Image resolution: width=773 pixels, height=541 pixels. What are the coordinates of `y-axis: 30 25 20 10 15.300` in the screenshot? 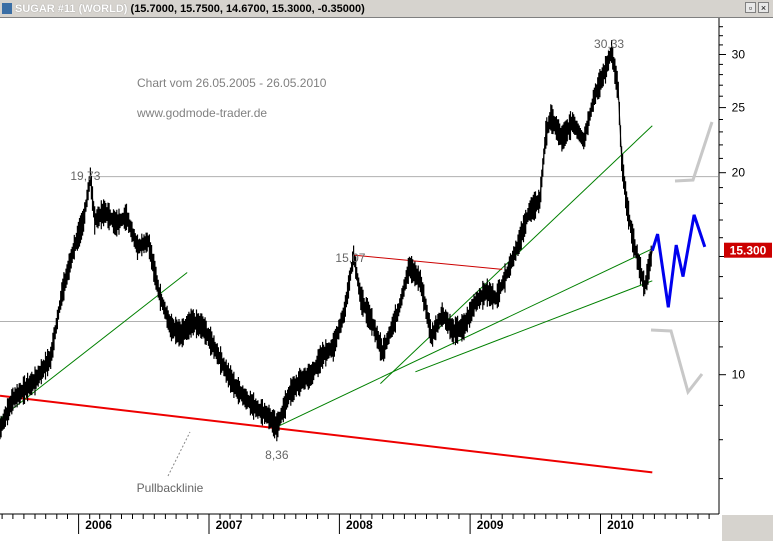 It's located at (745, 266).